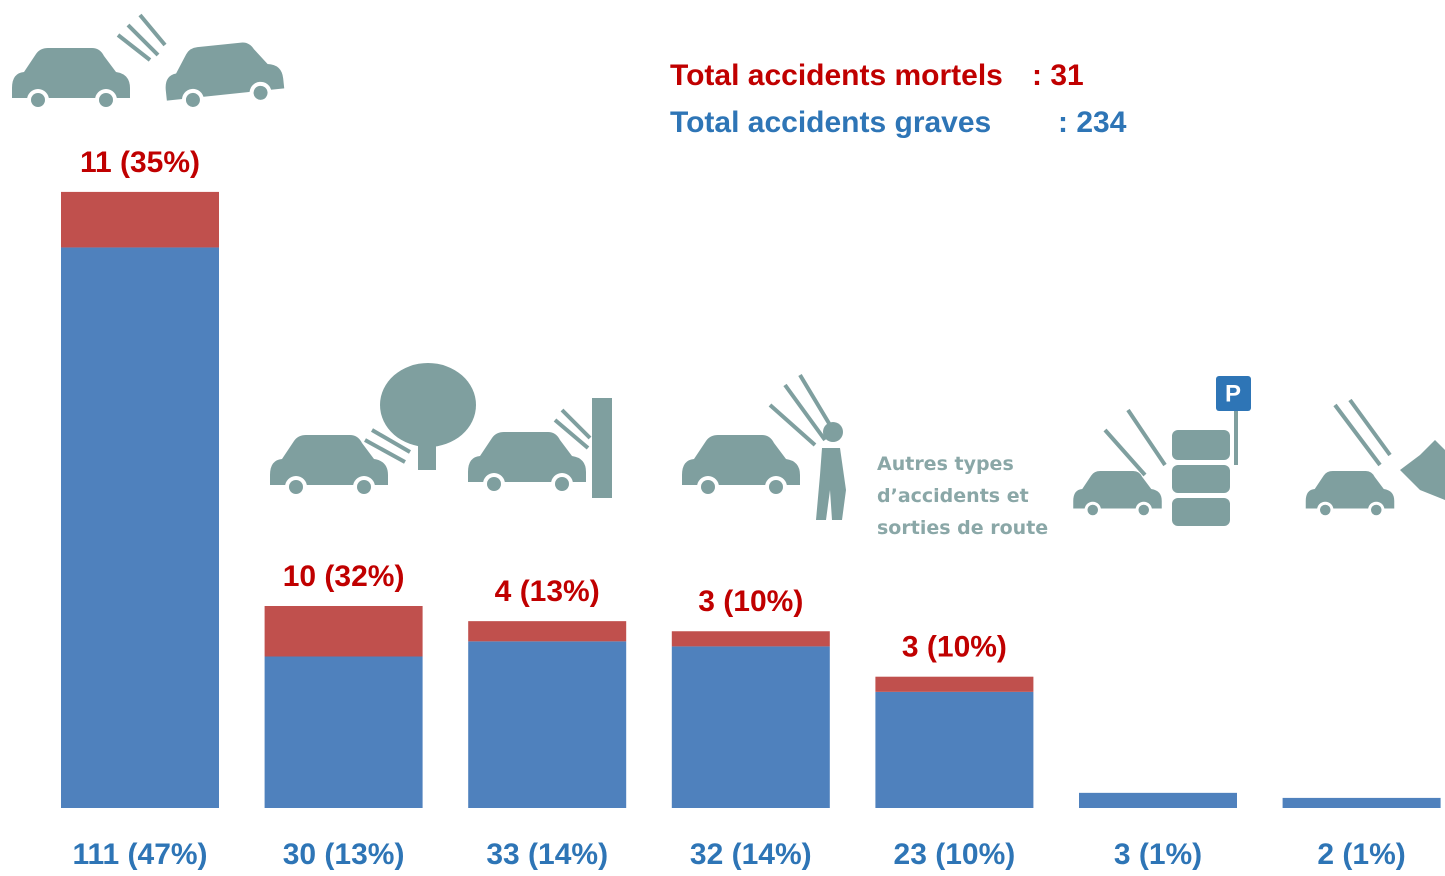 This screenshot has height=876, width=1445. Describe the element at coordinates (955, 854) in the screenshot. I see `value-label: 23 (10%)` at that location.